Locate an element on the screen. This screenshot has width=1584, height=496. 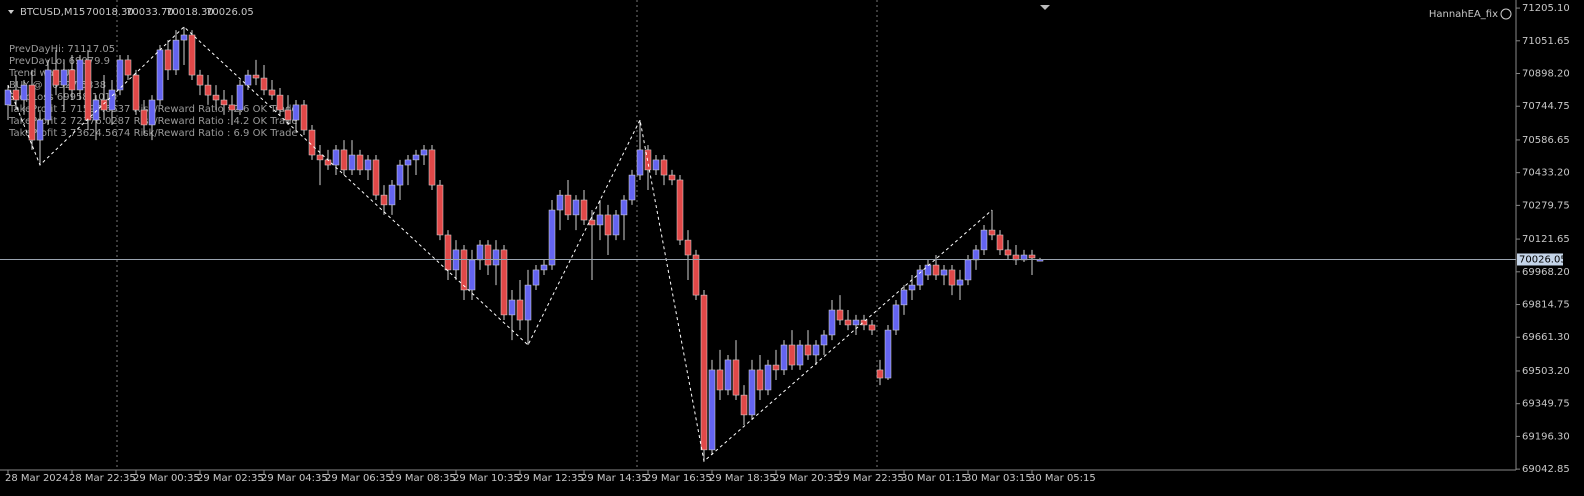
y-tick-label: 70433.20 is located at coordinates (1546, 173).